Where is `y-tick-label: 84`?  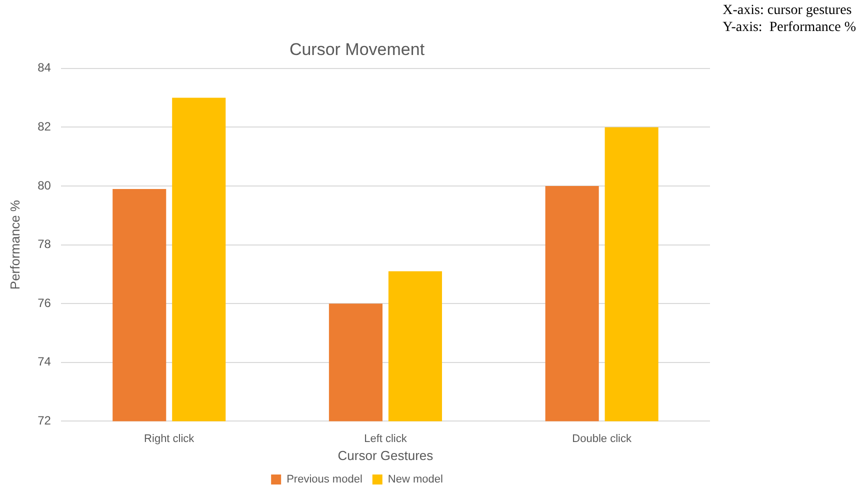 y-tick-label: 84 is located at coordinates (45, 67).